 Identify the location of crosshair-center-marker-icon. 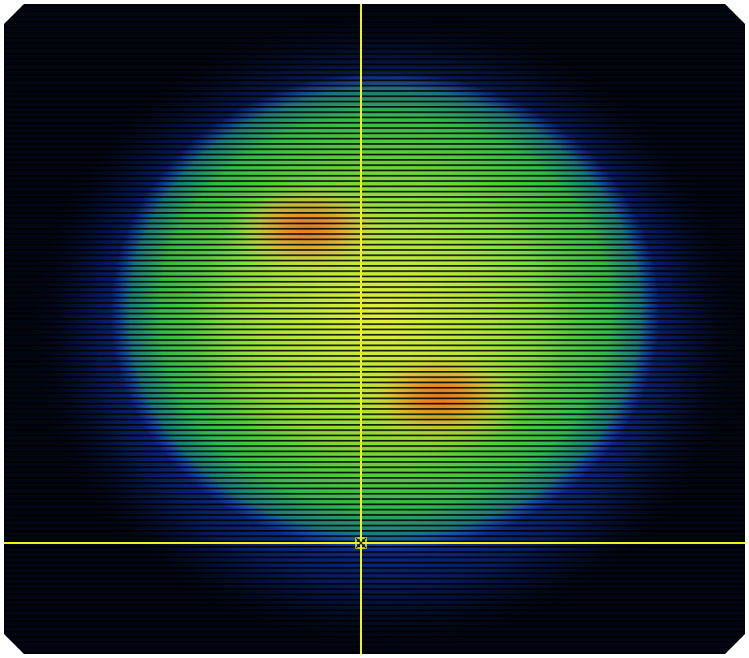
(361, 543).